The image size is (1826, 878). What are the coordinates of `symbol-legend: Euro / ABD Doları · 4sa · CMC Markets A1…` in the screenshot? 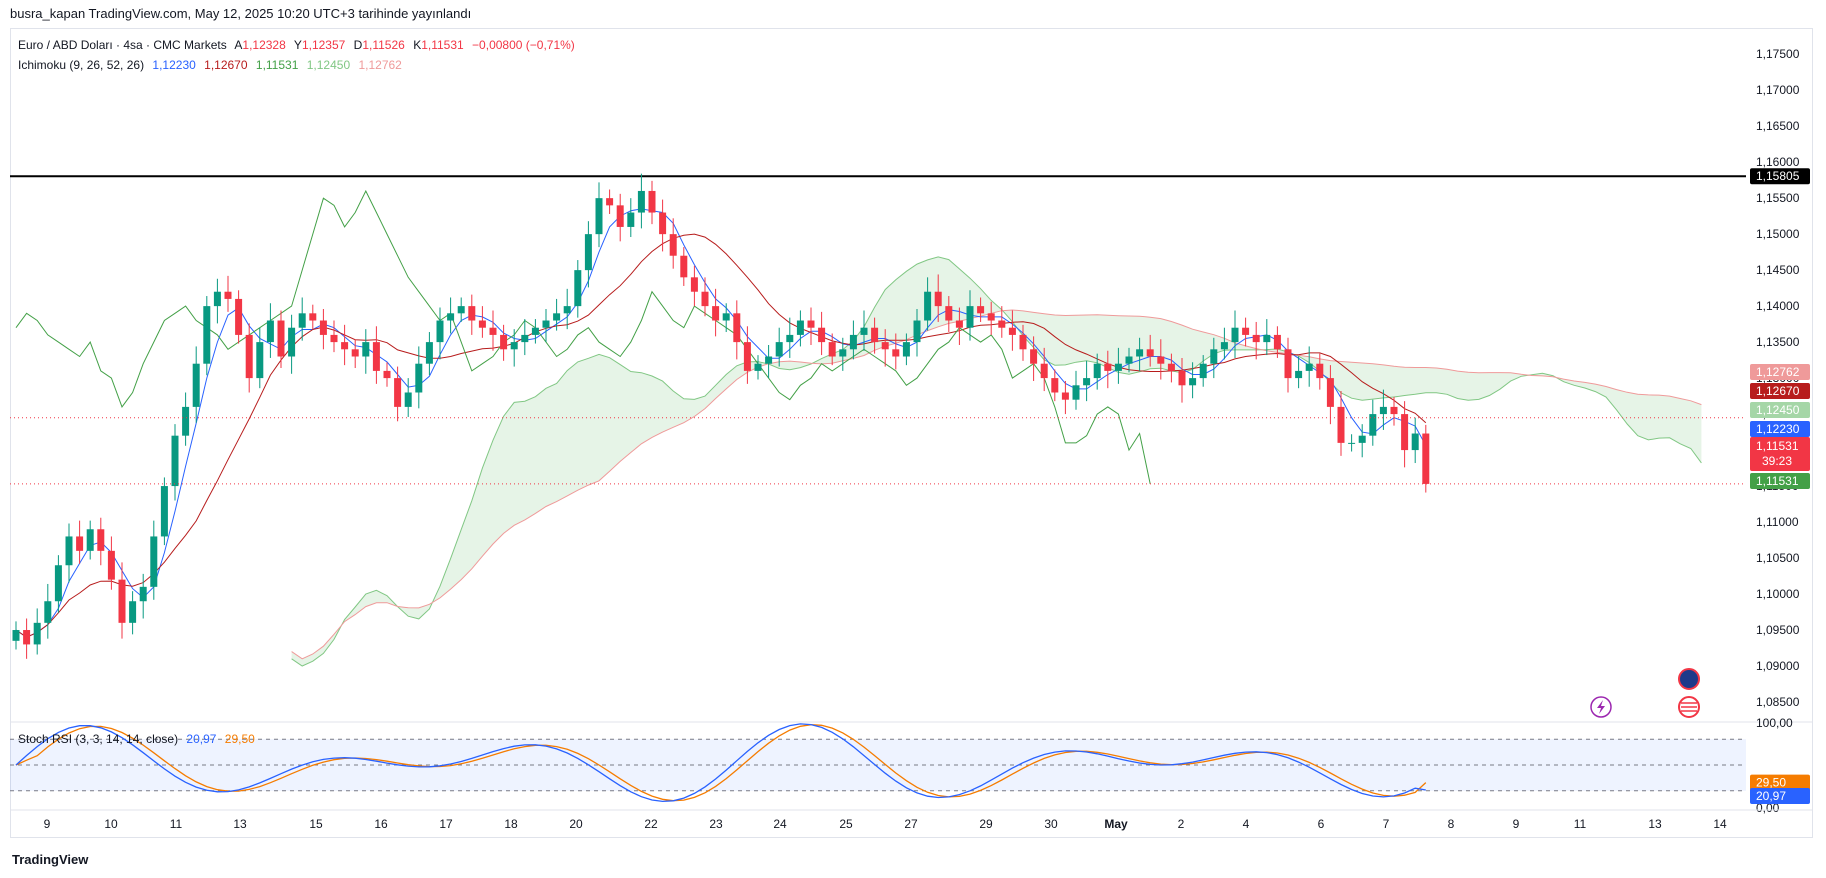 It's located at (299, 45).